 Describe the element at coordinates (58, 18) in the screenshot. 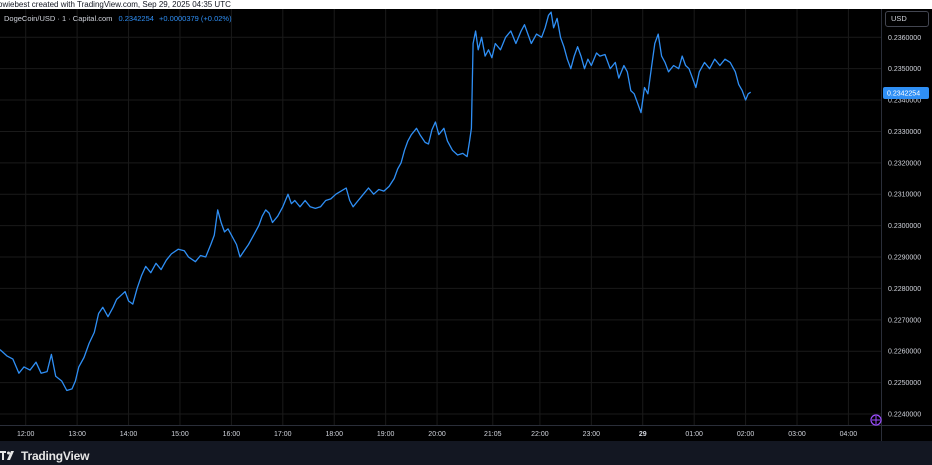

I see `legend-symbol: DogeCoin/USD · 1 · Capital.com` at that location.